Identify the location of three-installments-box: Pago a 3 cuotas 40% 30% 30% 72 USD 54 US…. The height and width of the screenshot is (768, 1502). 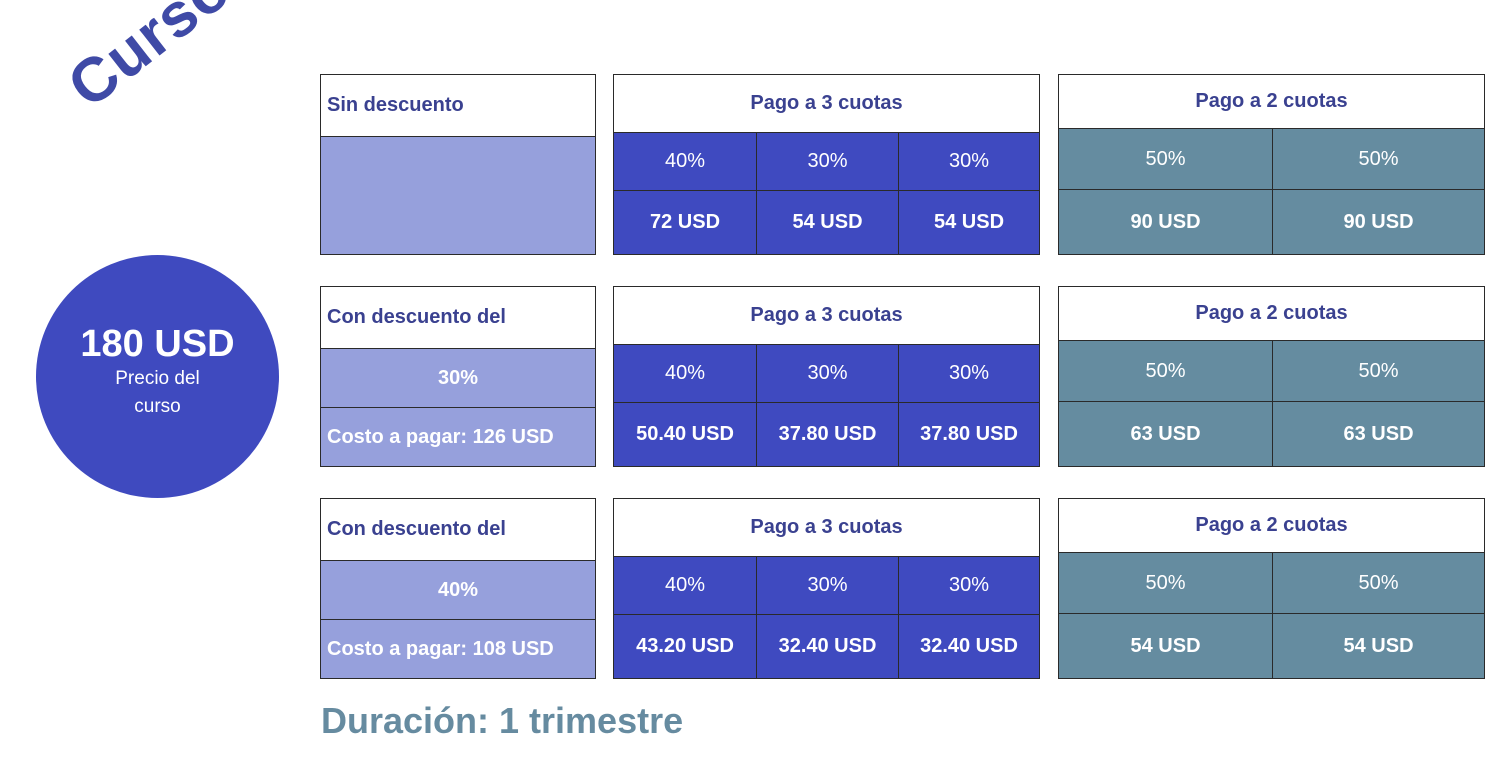
(826, 164).